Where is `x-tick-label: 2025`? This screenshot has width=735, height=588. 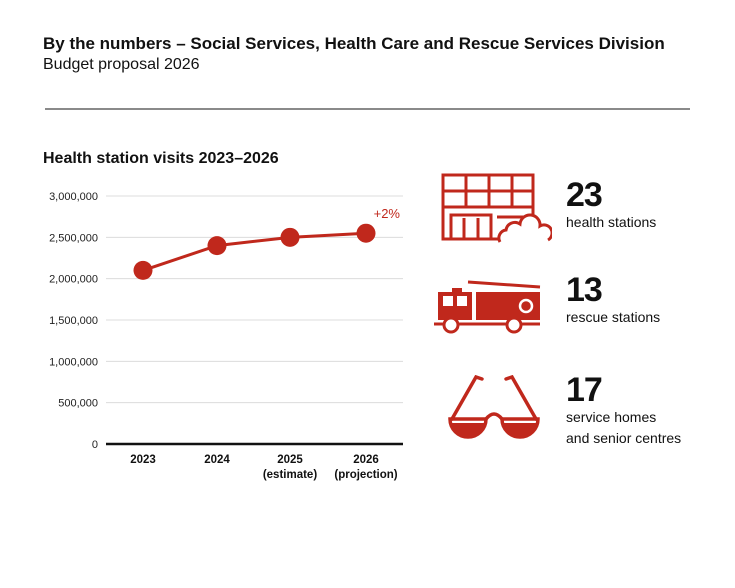 x-tick-label: 2025 is located at coordinates (290, 460).